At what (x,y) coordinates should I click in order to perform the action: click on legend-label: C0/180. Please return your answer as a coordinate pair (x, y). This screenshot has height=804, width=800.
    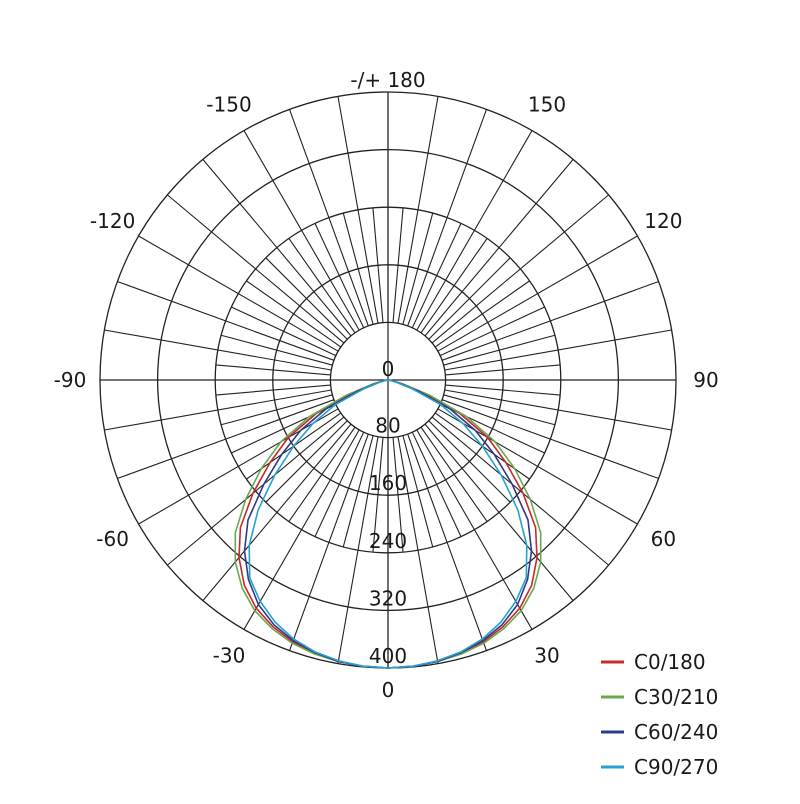
    Looking at the image, I should click on (670, 662).